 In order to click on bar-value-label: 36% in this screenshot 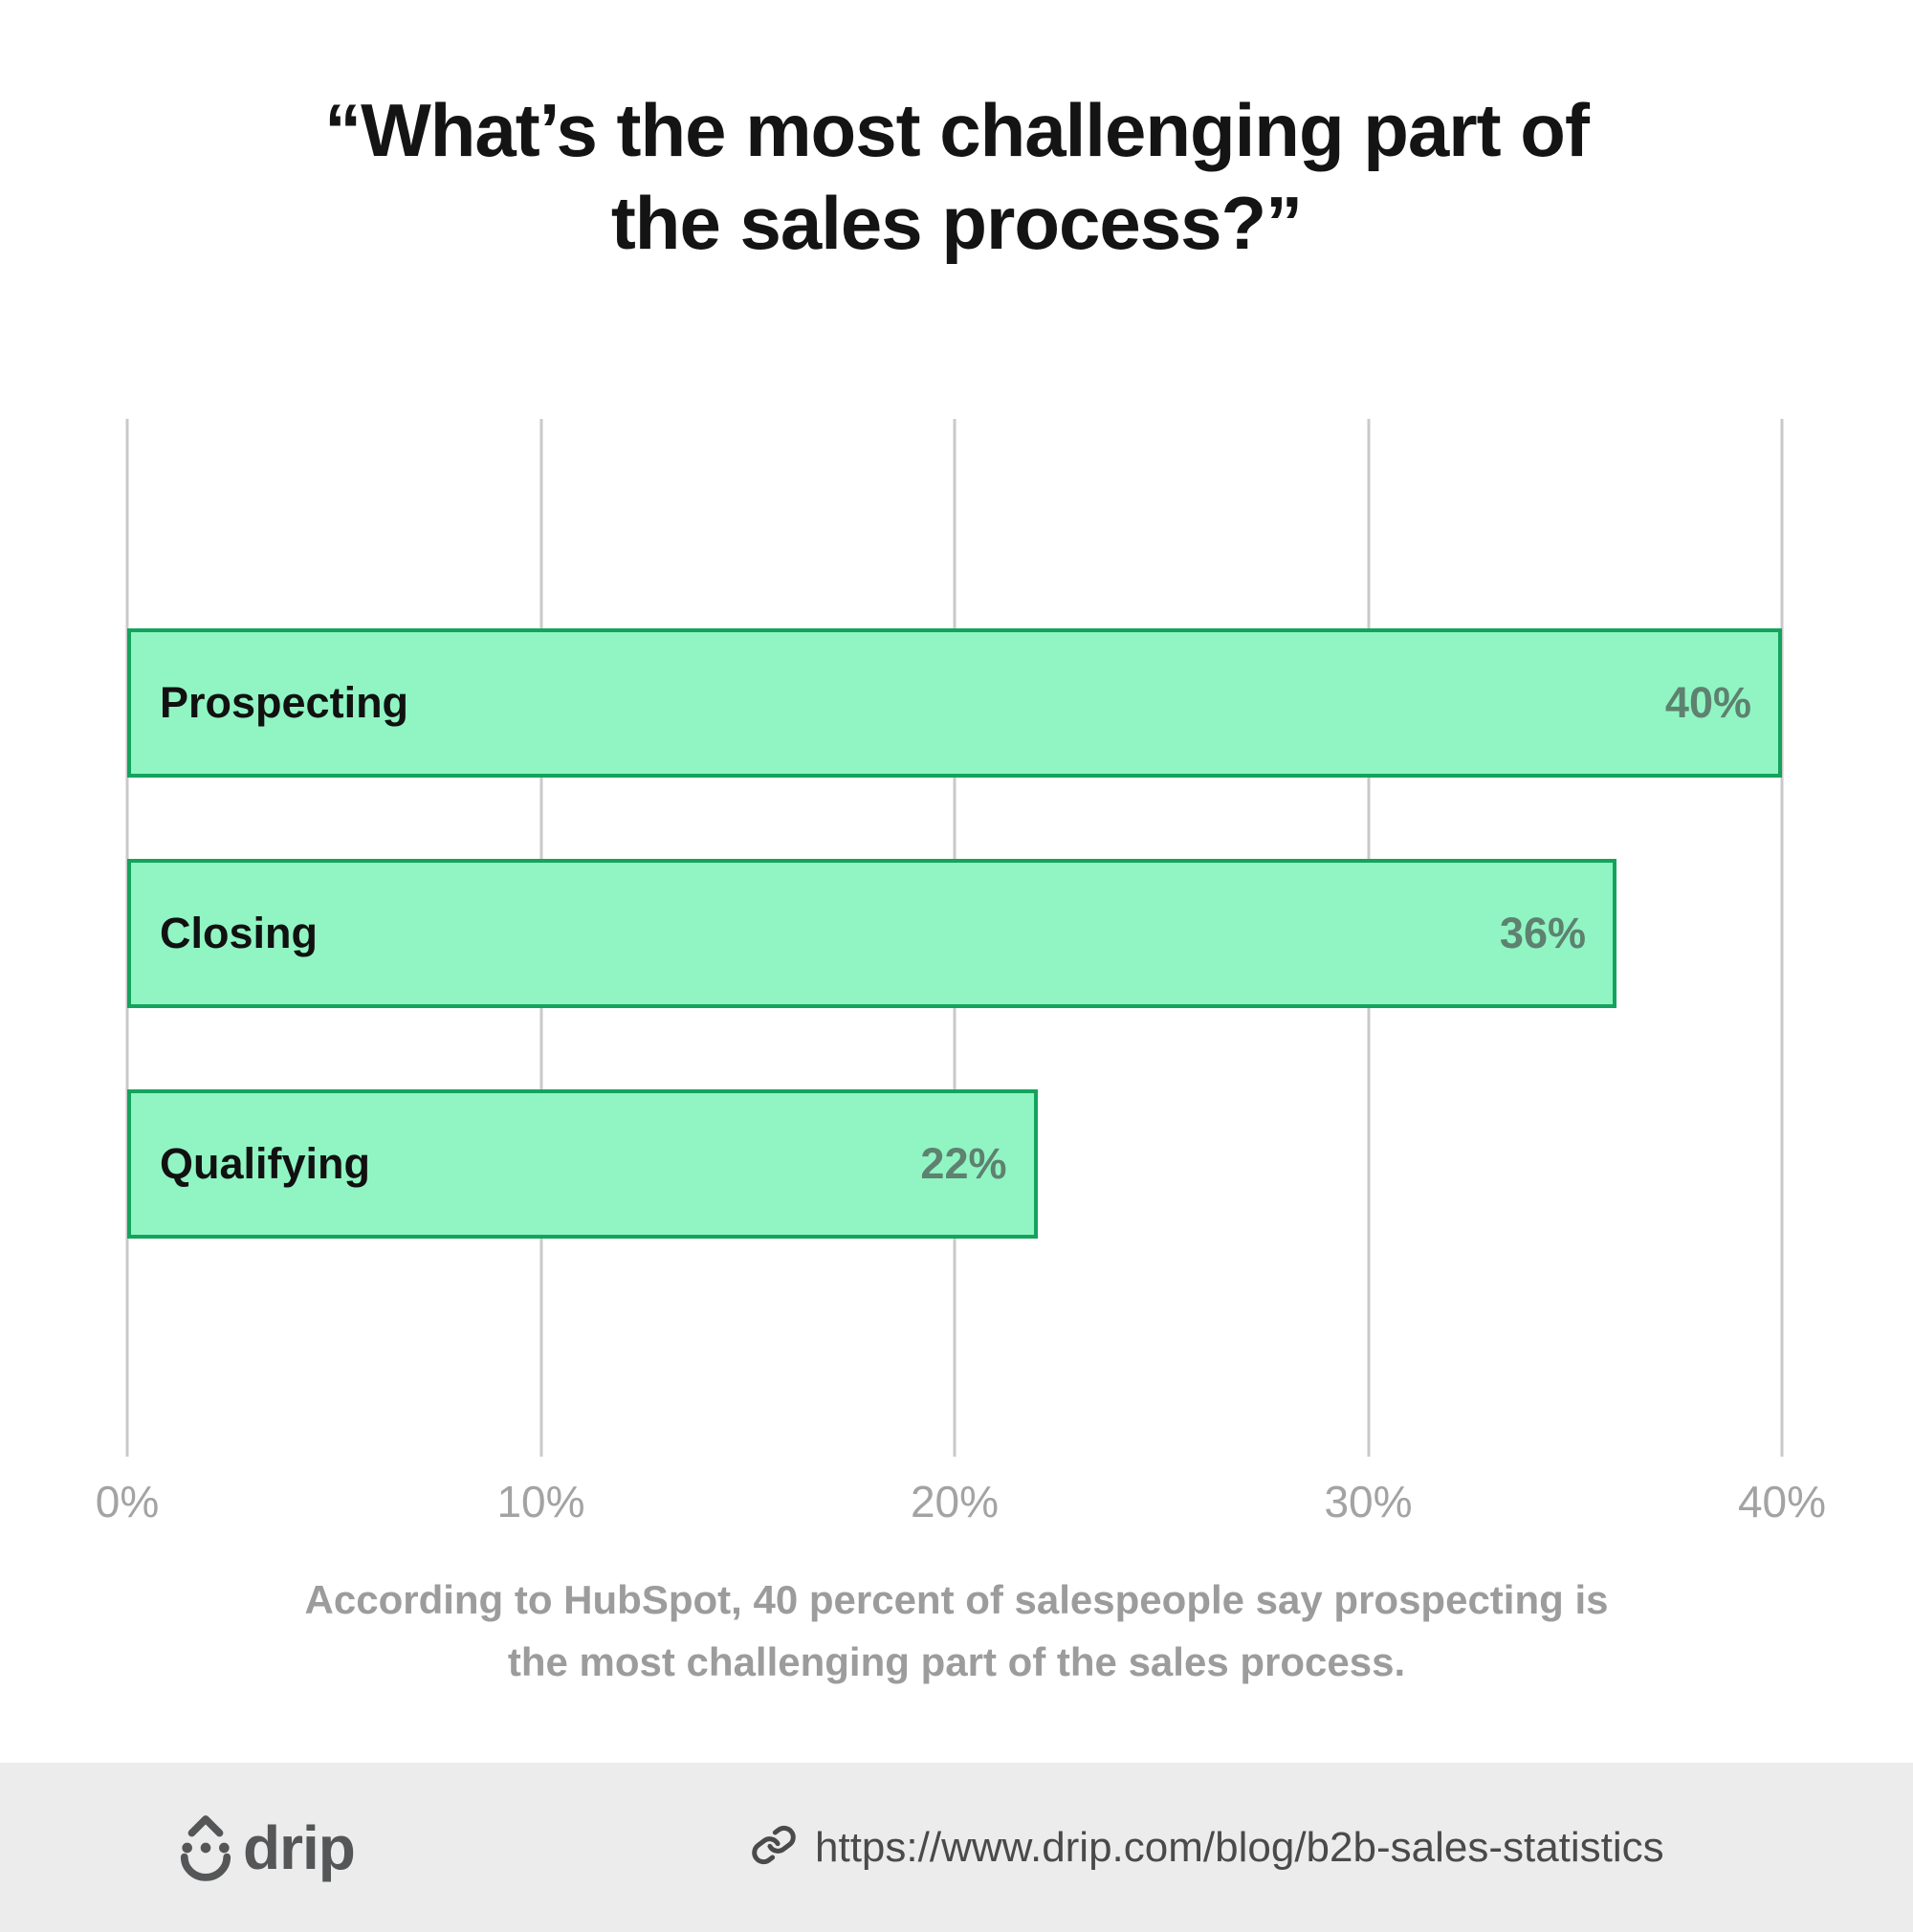, I will do `click(1543, 933)`.